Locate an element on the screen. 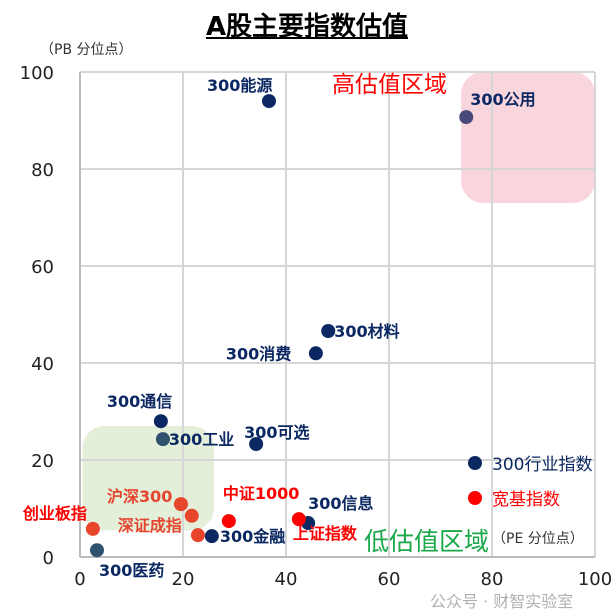 This screenshot has height=611, width=614. data-label: 300可选 is located at coordinates (276, 432).